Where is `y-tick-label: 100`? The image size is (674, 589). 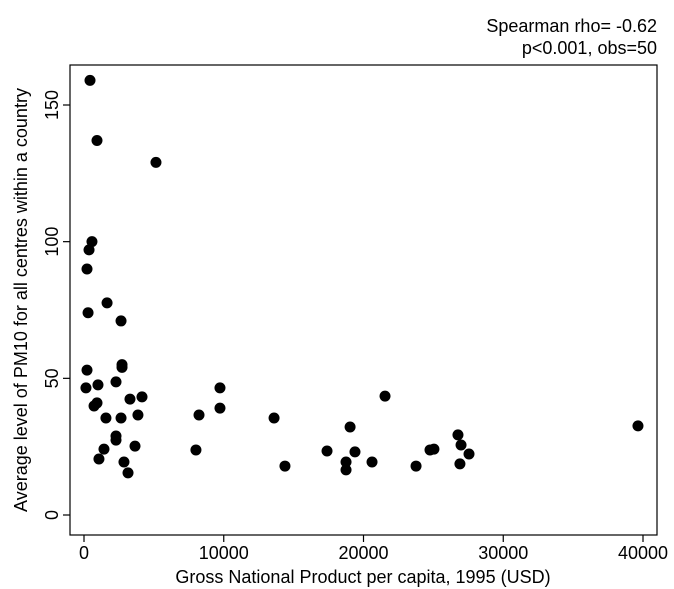 y-tick-label: 100 is located at coordinates (52, 242).